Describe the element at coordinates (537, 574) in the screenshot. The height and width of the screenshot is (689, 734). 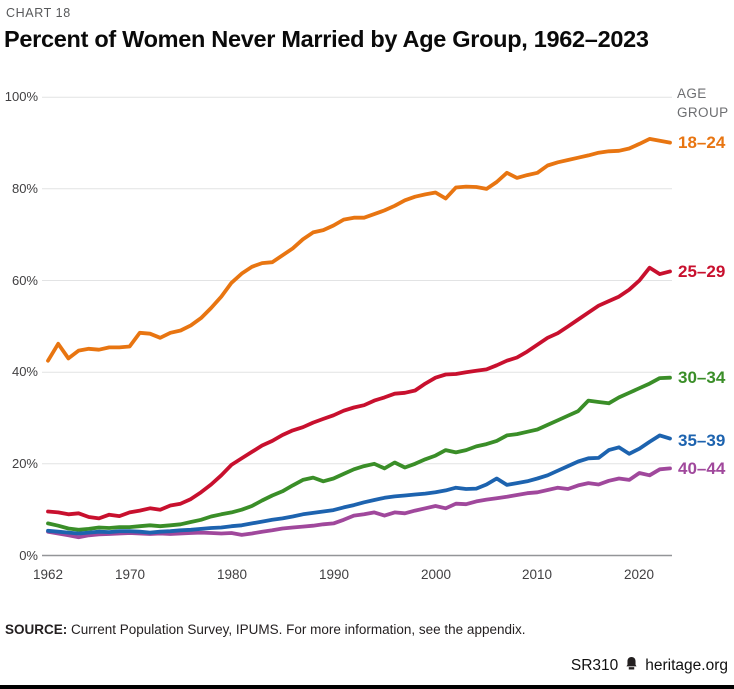
I see `x-tick-2010: 2010` at that location.